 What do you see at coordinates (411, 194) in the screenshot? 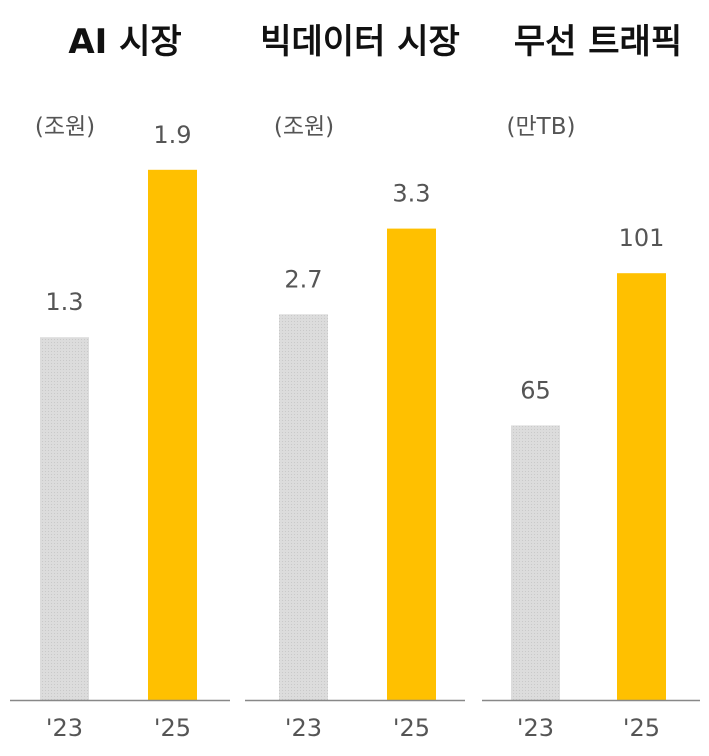
I see `data-label: 3.3` at bounding box center [411, 194].